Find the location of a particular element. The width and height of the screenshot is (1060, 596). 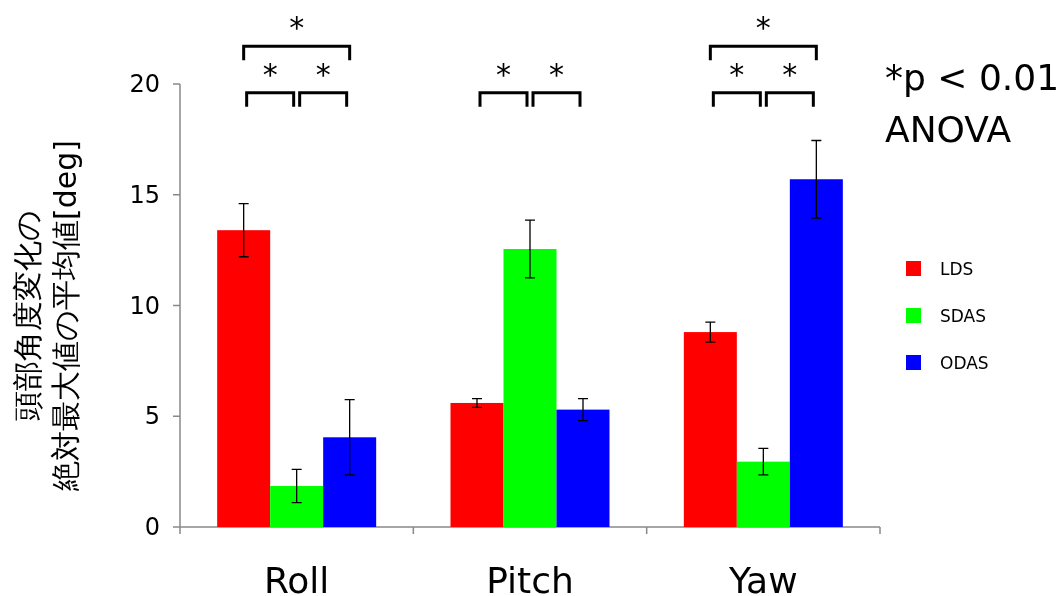

legend-label: ODAS is located at coordinates (964, 363).